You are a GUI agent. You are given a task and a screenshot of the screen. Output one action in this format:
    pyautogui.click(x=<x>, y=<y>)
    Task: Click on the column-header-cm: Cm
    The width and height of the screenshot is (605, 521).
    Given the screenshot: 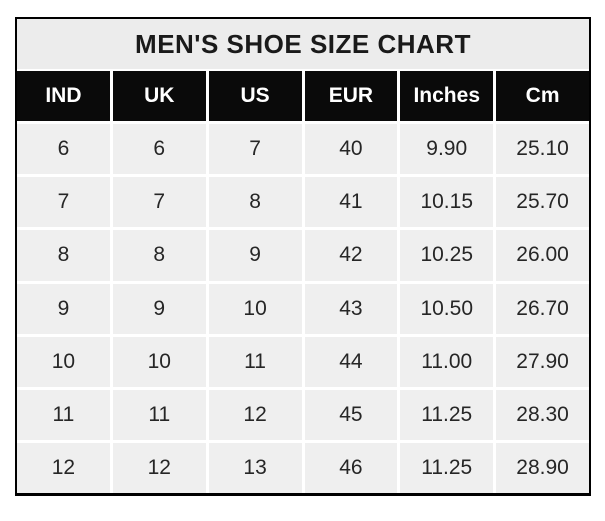 What is the action you would take?
    pyautogui.click(x=542, y=96)
    